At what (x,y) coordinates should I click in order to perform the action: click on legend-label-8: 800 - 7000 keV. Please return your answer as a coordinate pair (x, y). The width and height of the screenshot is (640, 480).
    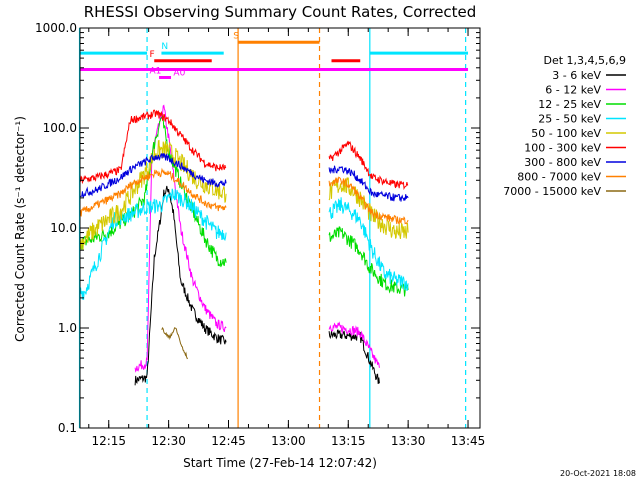
    Looking at the image, I should click on (559, 177).